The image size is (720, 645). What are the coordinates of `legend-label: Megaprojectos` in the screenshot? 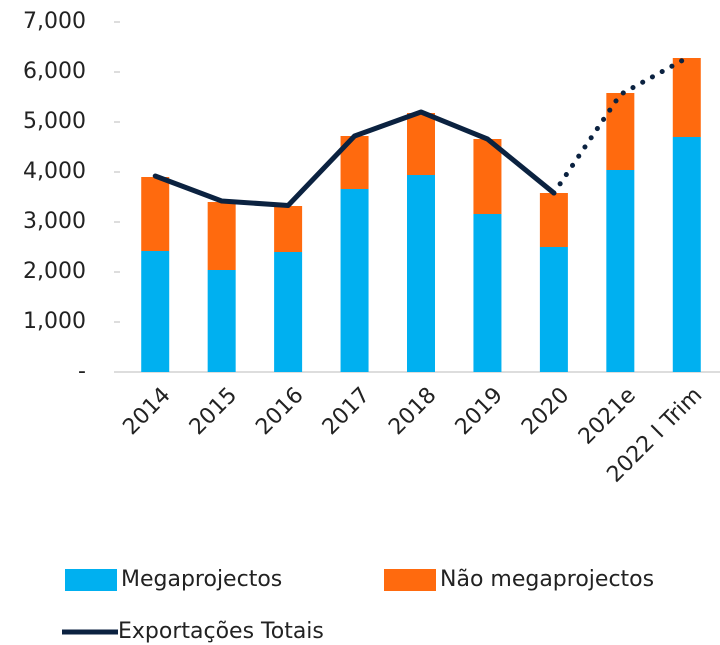 It's located at (201, 579).